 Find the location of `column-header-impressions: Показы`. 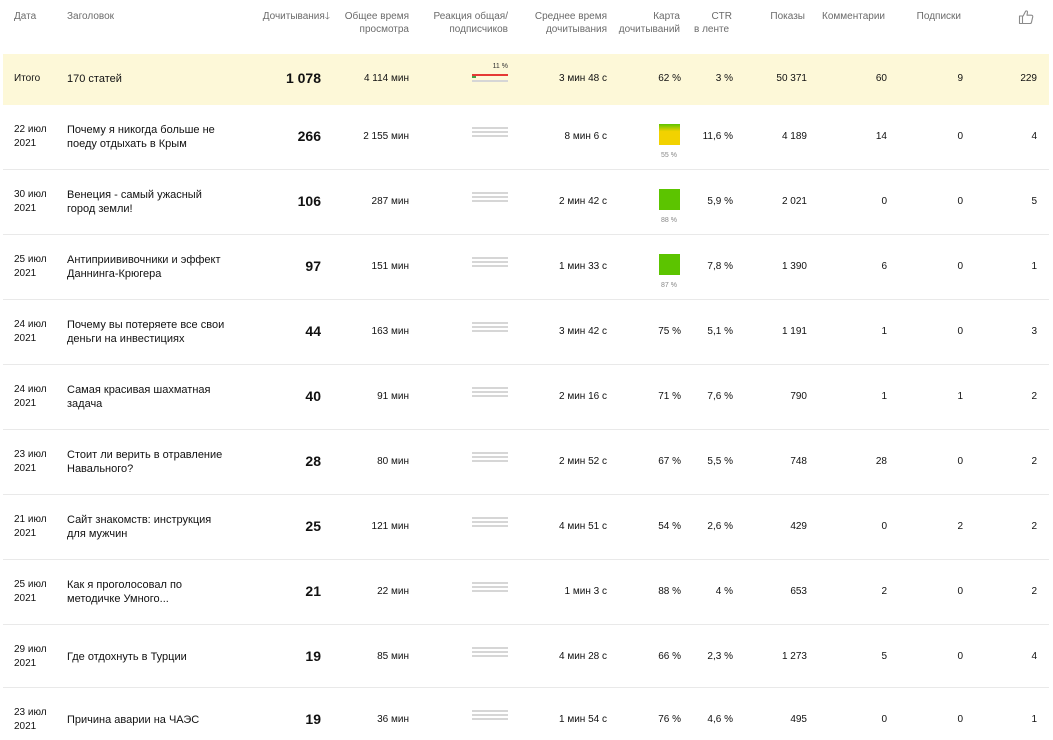

column-header-impressions: Показы is located at coordinates (787, 16).